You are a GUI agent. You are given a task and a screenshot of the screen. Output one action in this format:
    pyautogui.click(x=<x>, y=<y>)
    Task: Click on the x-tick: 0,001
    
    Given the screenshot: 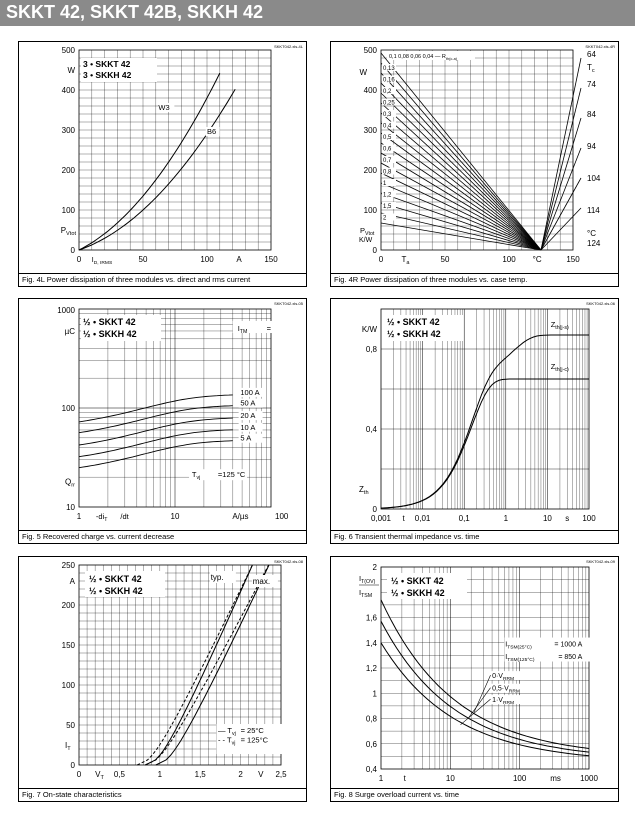 What is the action you would take?
    pyautogui.click(x=381, y=518)
    